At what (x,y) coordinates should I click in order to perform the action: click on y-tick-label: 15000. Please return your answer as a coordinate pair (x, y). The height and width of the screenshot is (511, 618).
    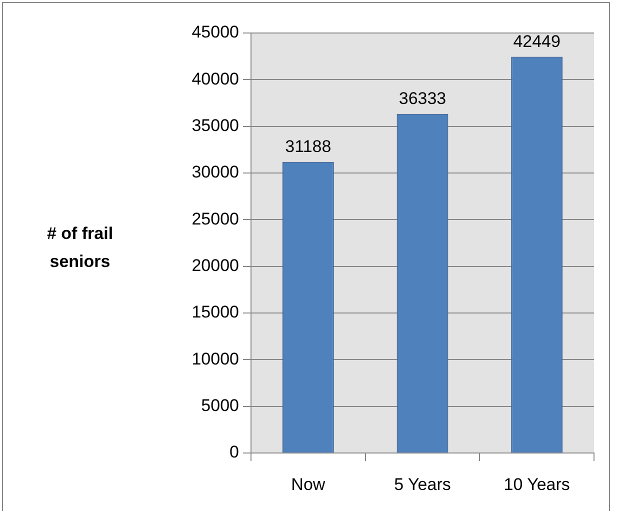
    Looking at the image, I should click on (215, 312).